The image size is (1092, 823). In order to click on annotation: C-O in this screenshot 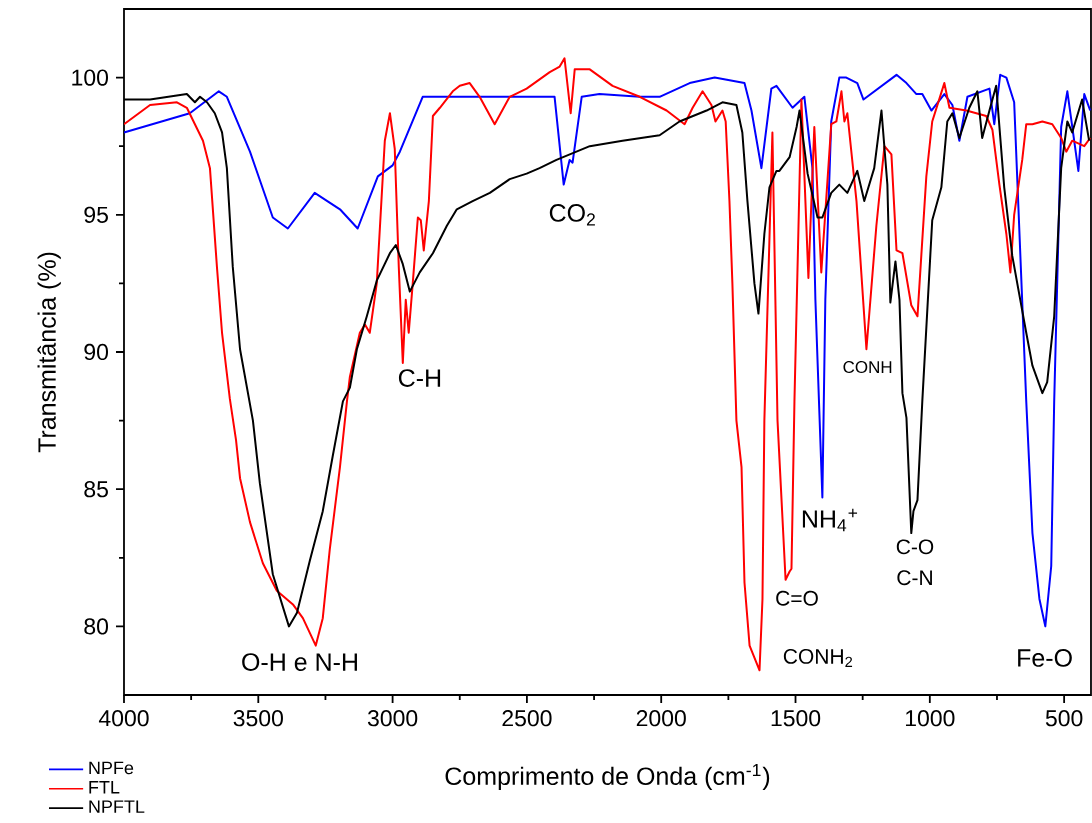, I will do `click(915, 547)`.